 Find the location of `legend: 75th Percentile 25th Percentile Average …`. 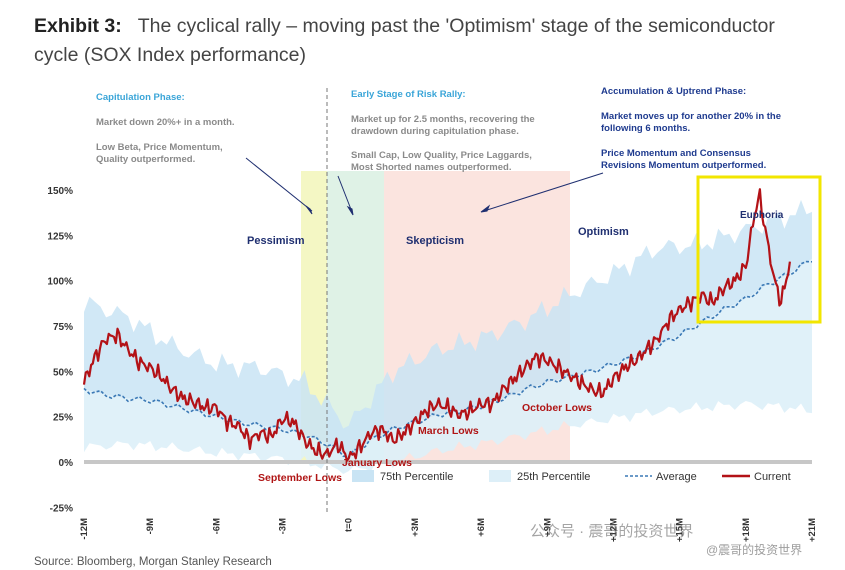

legend: 75th Percentile 25th Percentile Average … is located at coordinates (571, 476).